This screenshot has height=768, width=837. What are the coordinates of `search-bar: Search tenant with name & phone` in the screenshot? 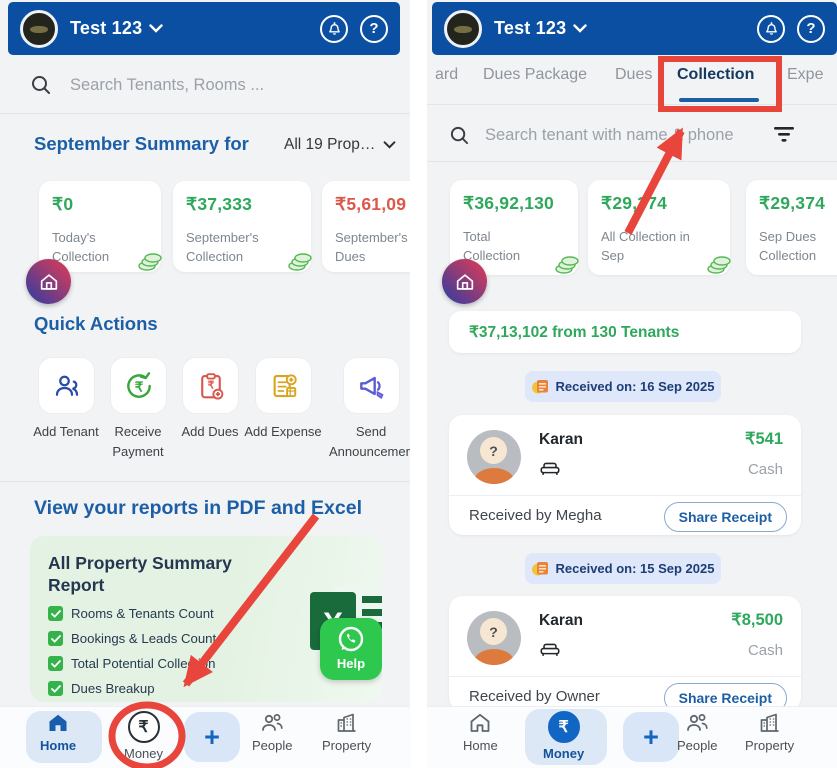 It's located at (591, 135).